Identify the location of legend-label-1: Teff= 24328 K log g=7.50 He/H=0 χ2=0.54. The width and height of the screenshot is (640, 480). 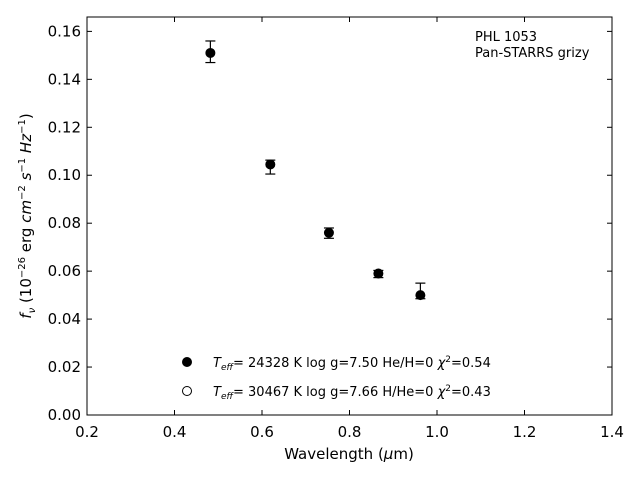
(352, 364).